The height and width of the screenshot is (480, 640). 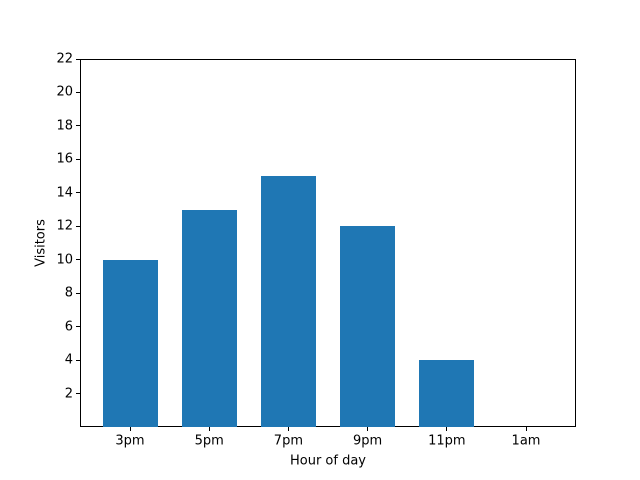 I want to click on x-tick-label: 1am, so click(x=526, y=441).